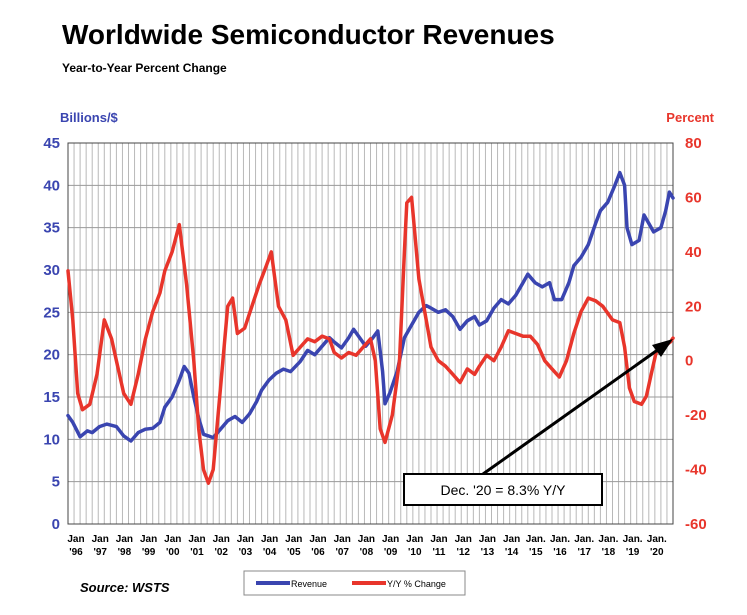 The image size is (747, 615). Describe the element at coordinates (51, 355) in the screenshot. I see `left-tick-label: 20` at that location.